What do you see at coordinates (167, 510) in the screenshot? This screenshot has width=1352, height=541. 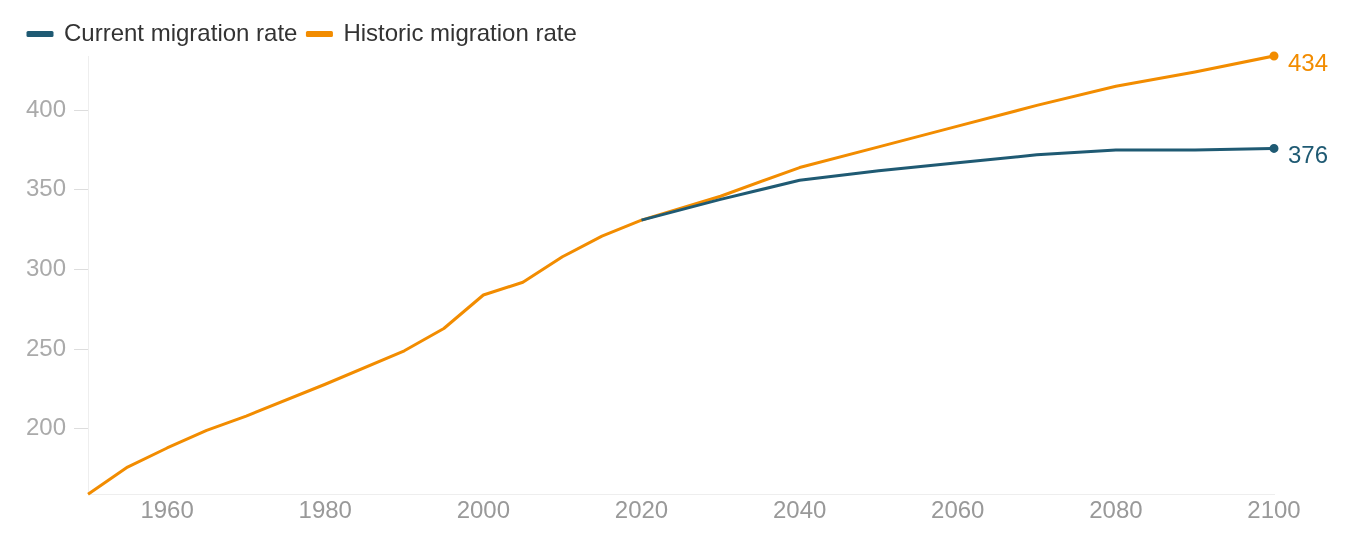 I see `x-tick-label: 1960` at bounding box center [167, 510].